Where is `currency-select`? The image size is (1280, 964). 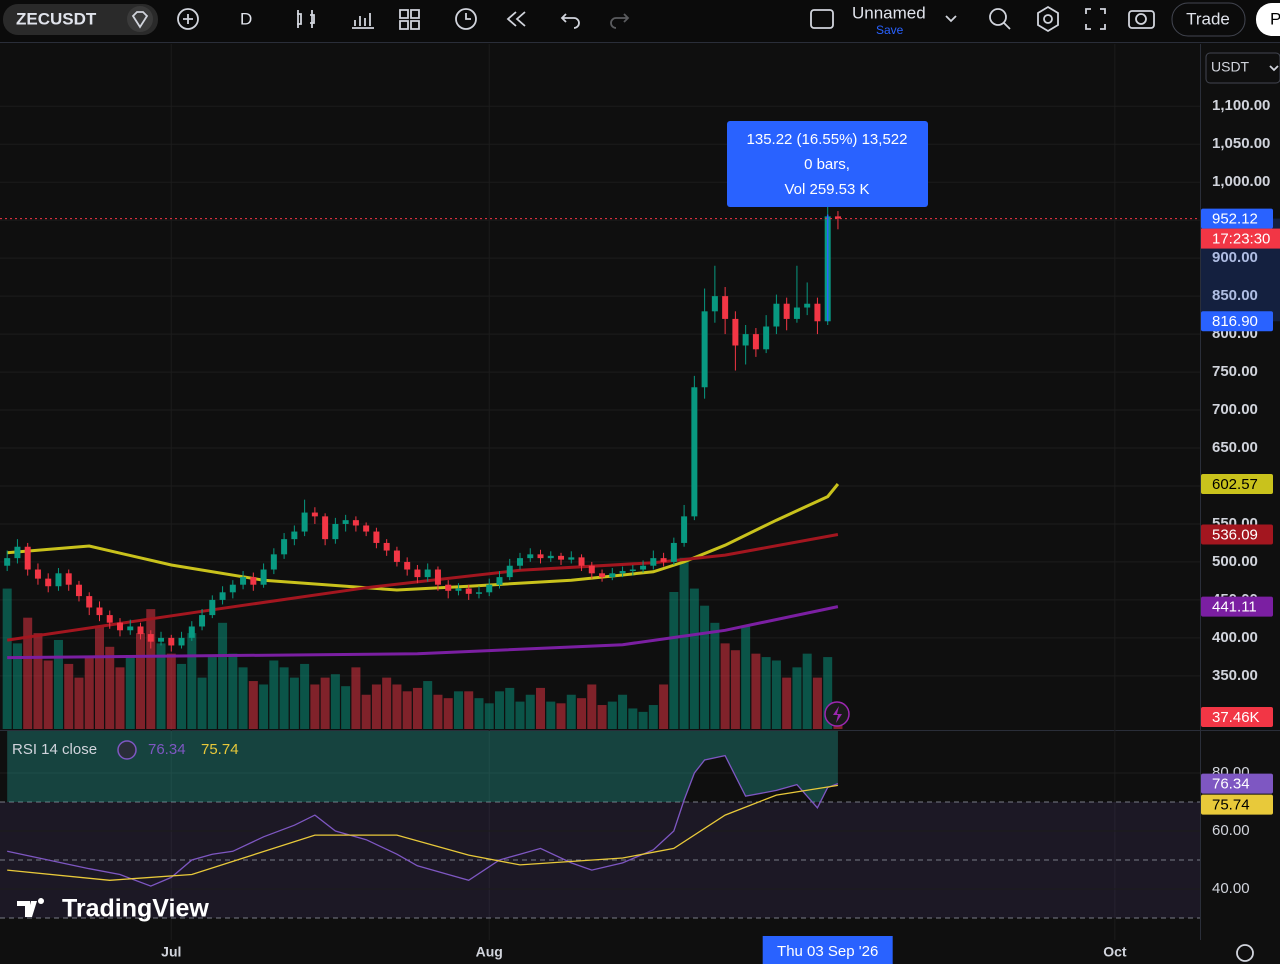 currency-select is located at coordinates (1242, 68).